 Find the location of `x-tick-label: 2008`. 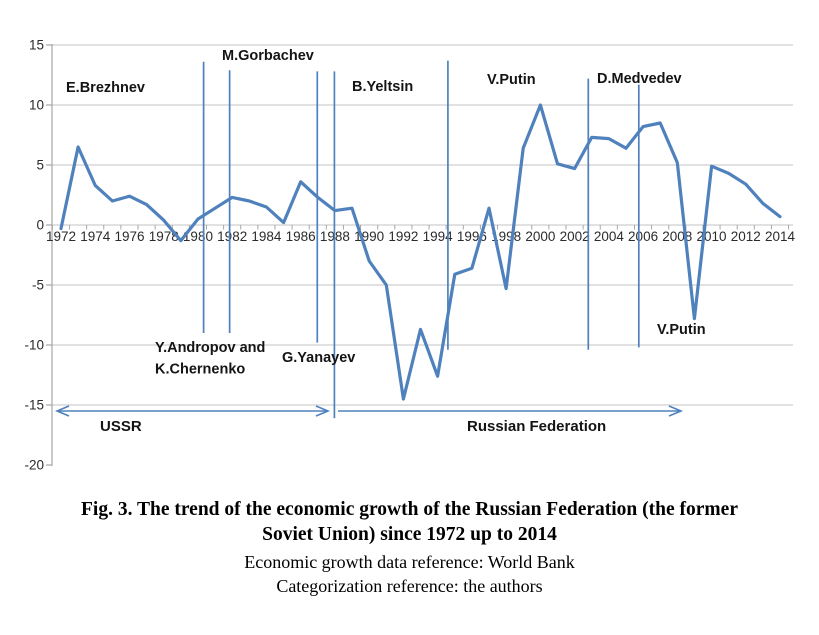

x-tick-label: 2008 is located at coordinates (677, 236).